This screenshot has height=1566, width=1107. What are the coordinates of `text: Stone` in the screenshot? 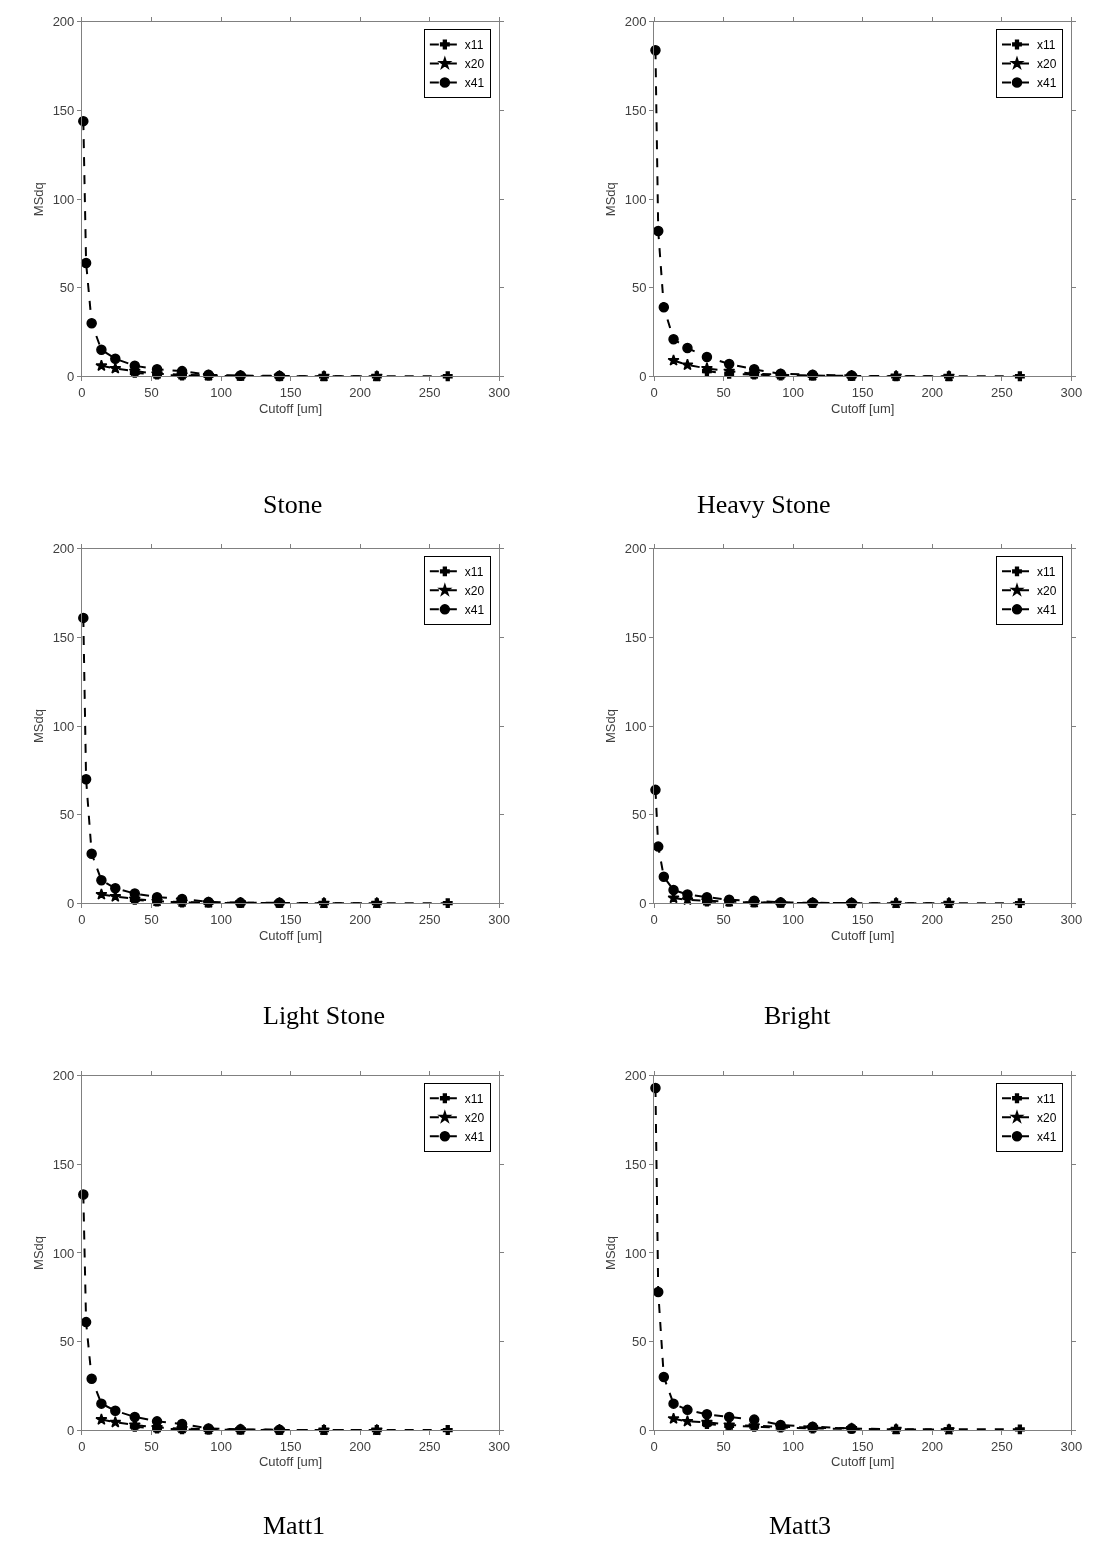 It's located at (293, 504).